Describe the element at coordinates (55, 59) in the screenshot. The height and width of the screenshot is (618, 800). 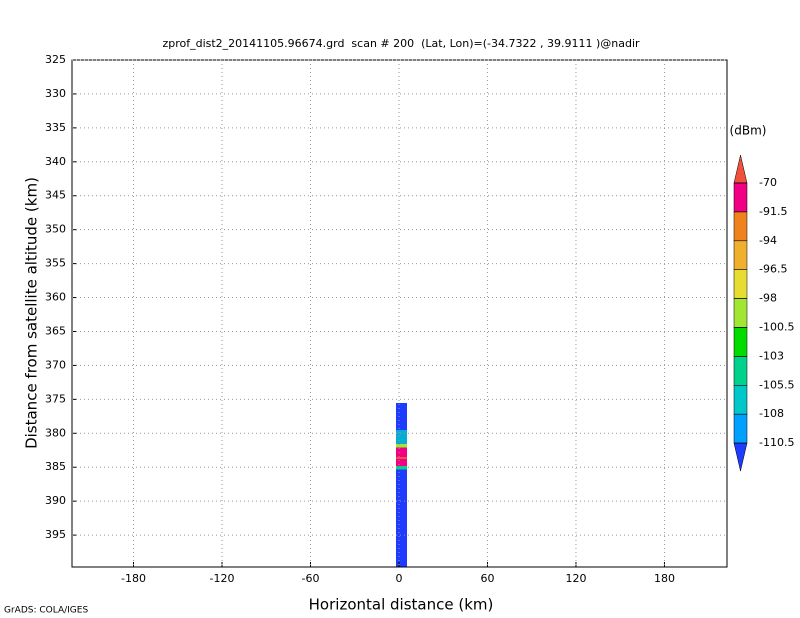
I see `y-tick-label: 325` at that location.